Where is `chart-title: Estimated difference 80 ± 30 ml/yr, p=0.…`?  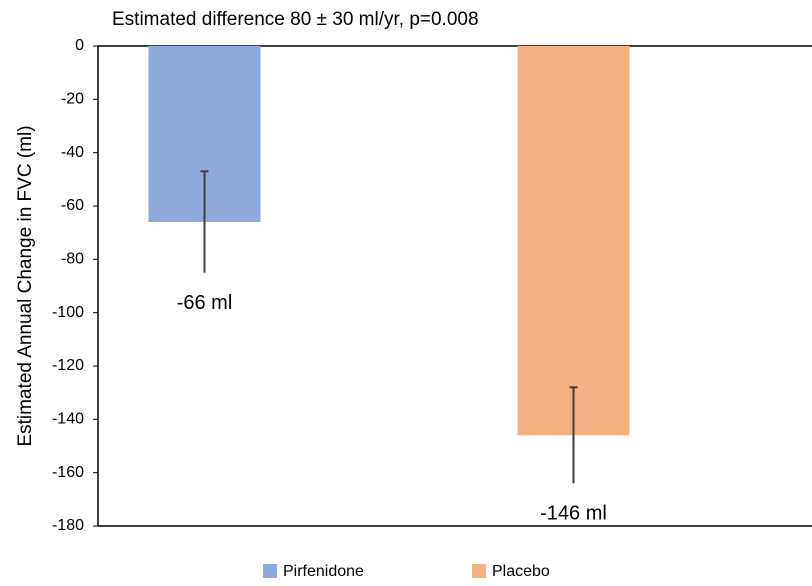 chart-title: Estimated difference 80 ± 30 ml/yr, p=0.… is located at coordinates (295, 19).